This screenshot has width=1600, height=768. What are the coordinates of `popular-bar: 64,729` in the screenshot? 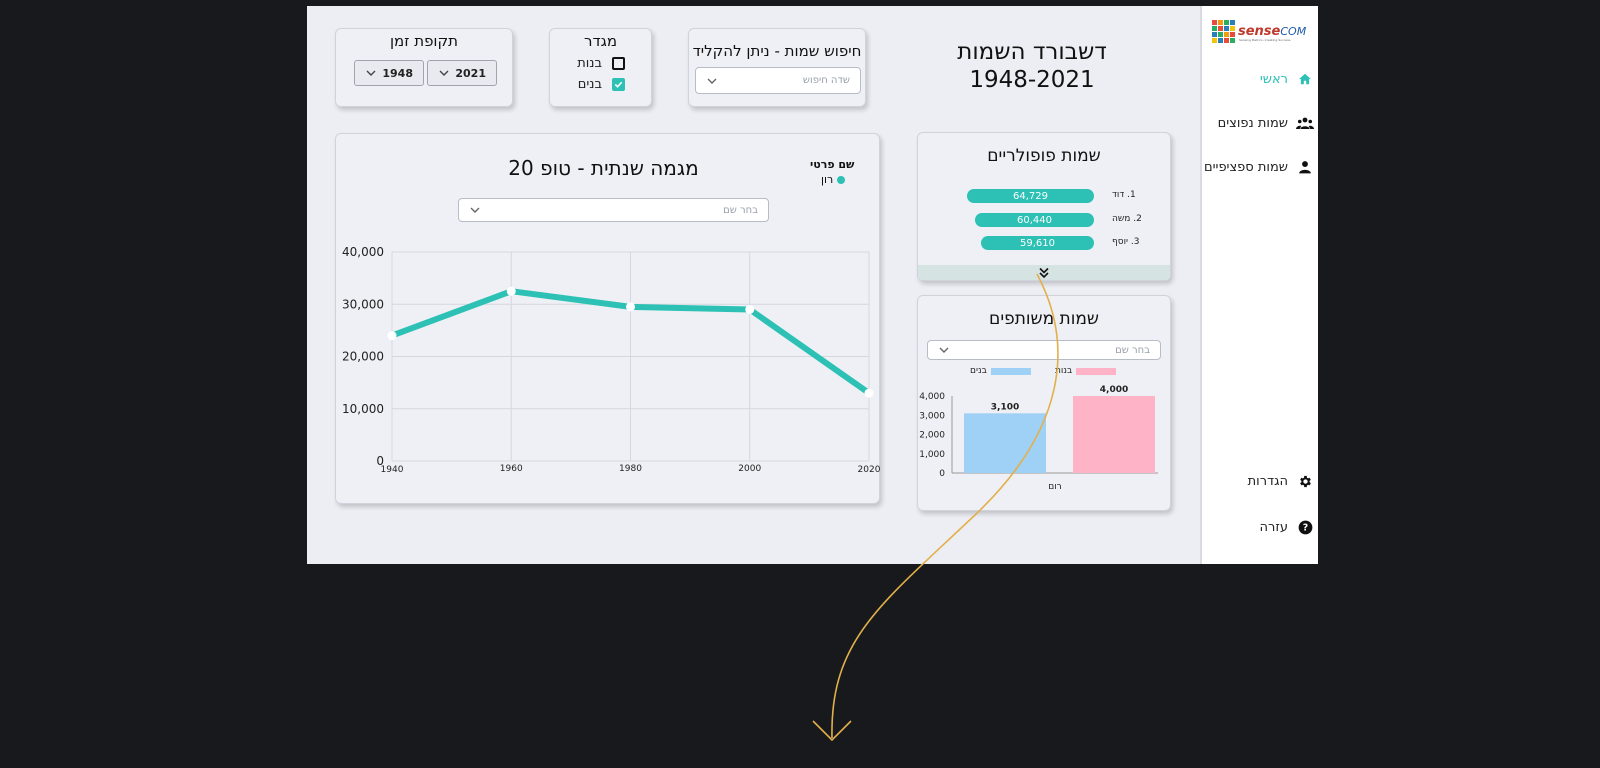 It's located at (1030, 196).